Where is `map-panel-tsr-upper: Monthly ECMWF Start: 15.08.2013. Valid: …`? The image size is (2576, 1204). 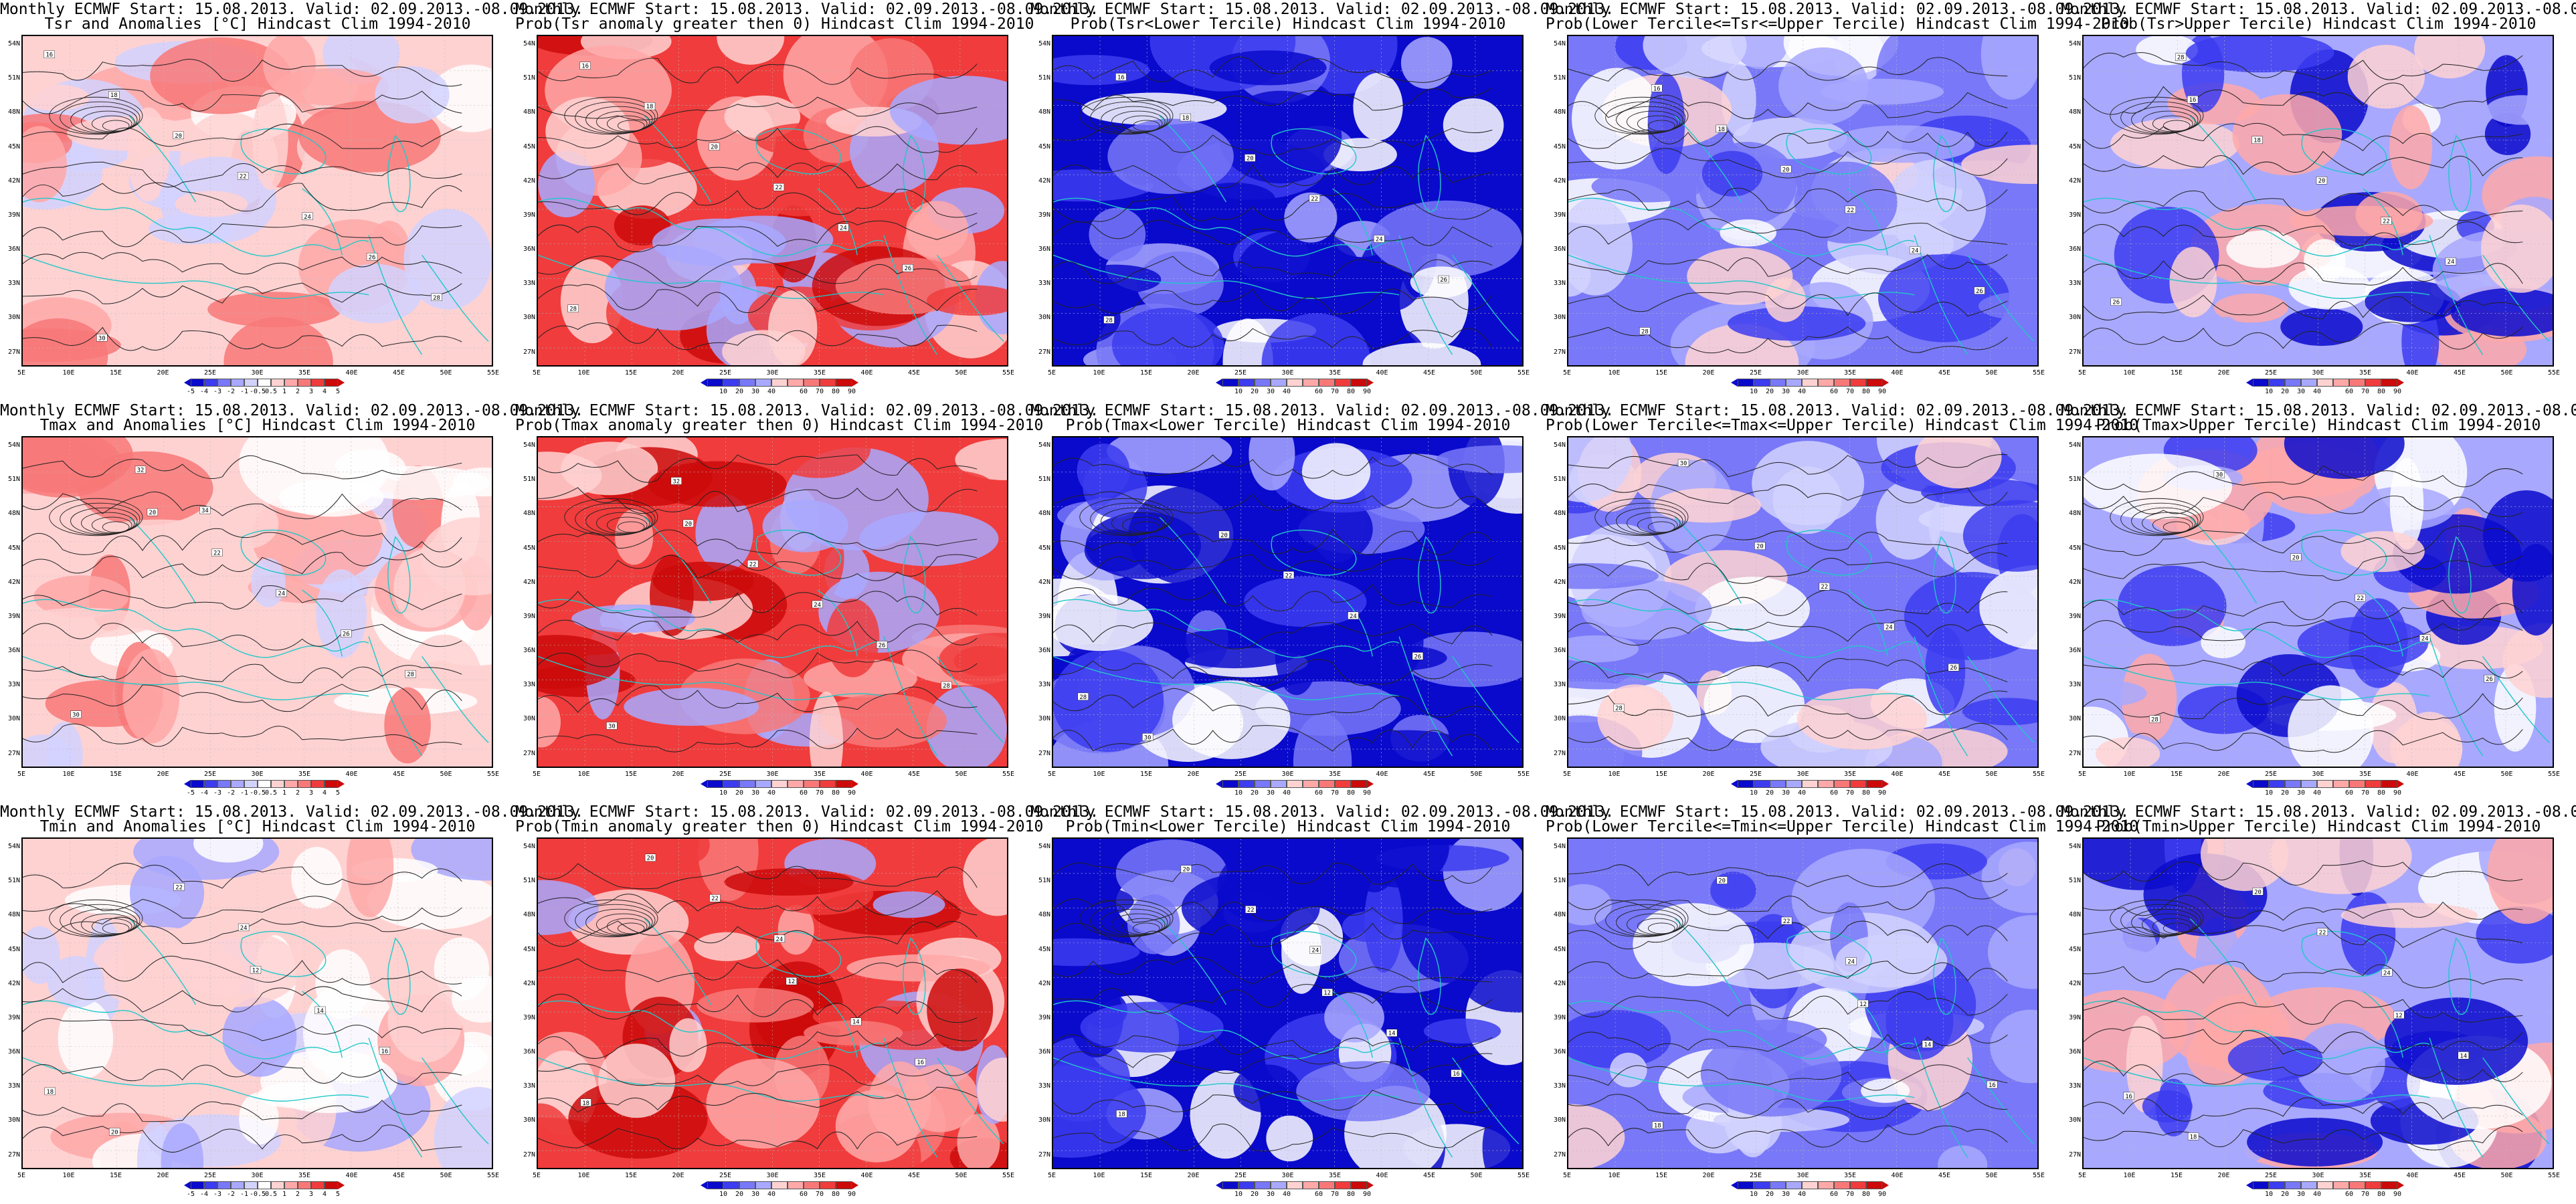 map-panel-tsr-upper: Monthly ECMWF Start: 15.08.2013. Valid: … is located at coordinates (2318, 200).